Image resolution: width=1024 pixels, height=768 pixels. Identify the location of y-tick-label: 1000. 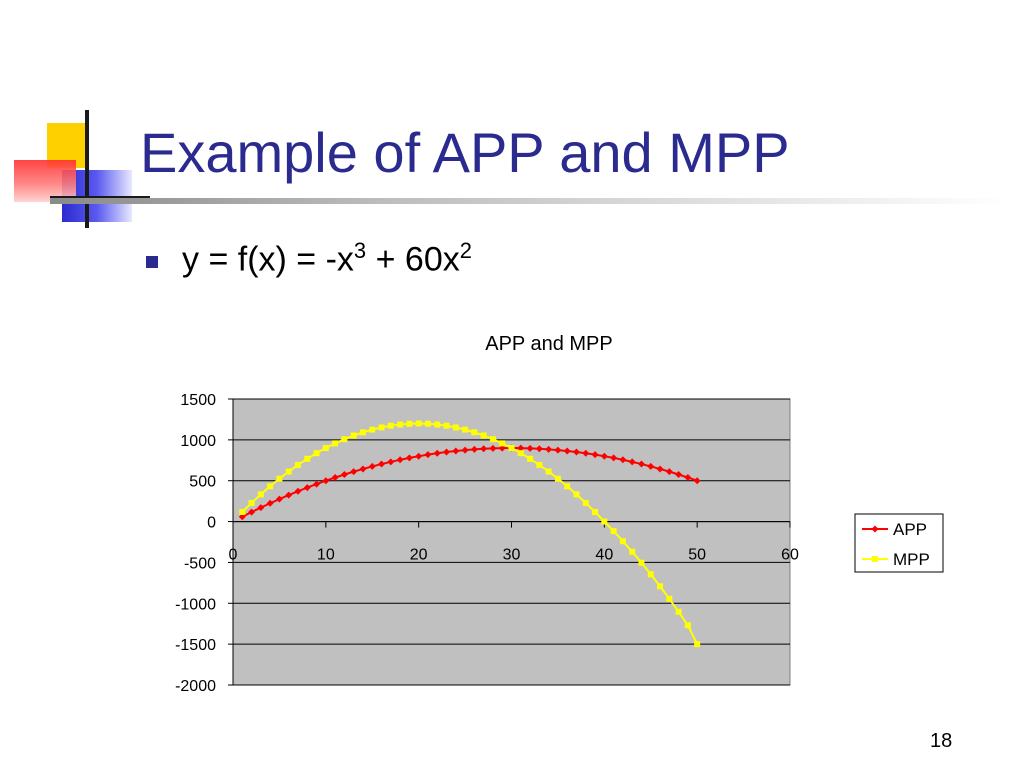
(198, 441).